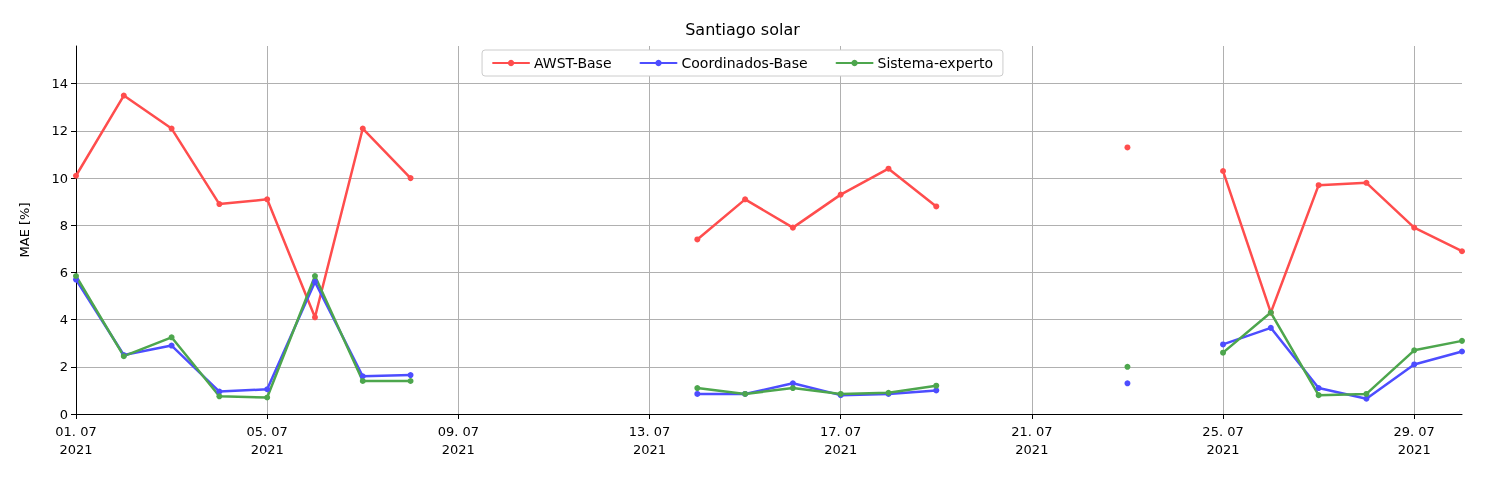 The image size is (1485, 478). What do you see at coordinates (841, 440) in the screenshot?
I see `x-tick-label: 17. 07 2021` at bounding box center [841, 440].